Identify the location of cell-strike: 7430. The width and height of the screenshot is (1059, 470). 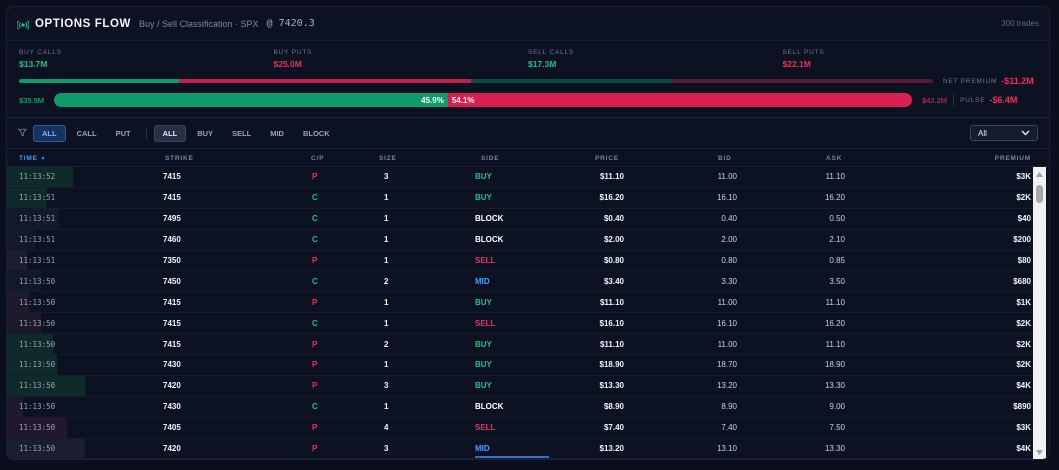
(172, 407).